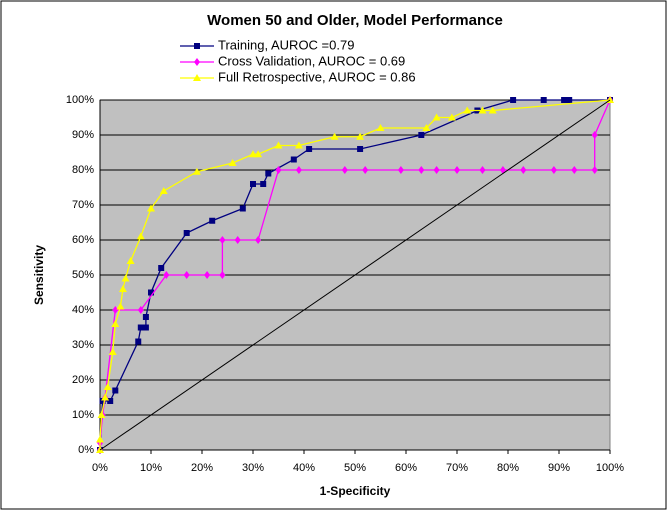 The width and height of the screenshot is (667, 510). I want to click on x-axis-title: 1-Specificity, so click(355, 491).